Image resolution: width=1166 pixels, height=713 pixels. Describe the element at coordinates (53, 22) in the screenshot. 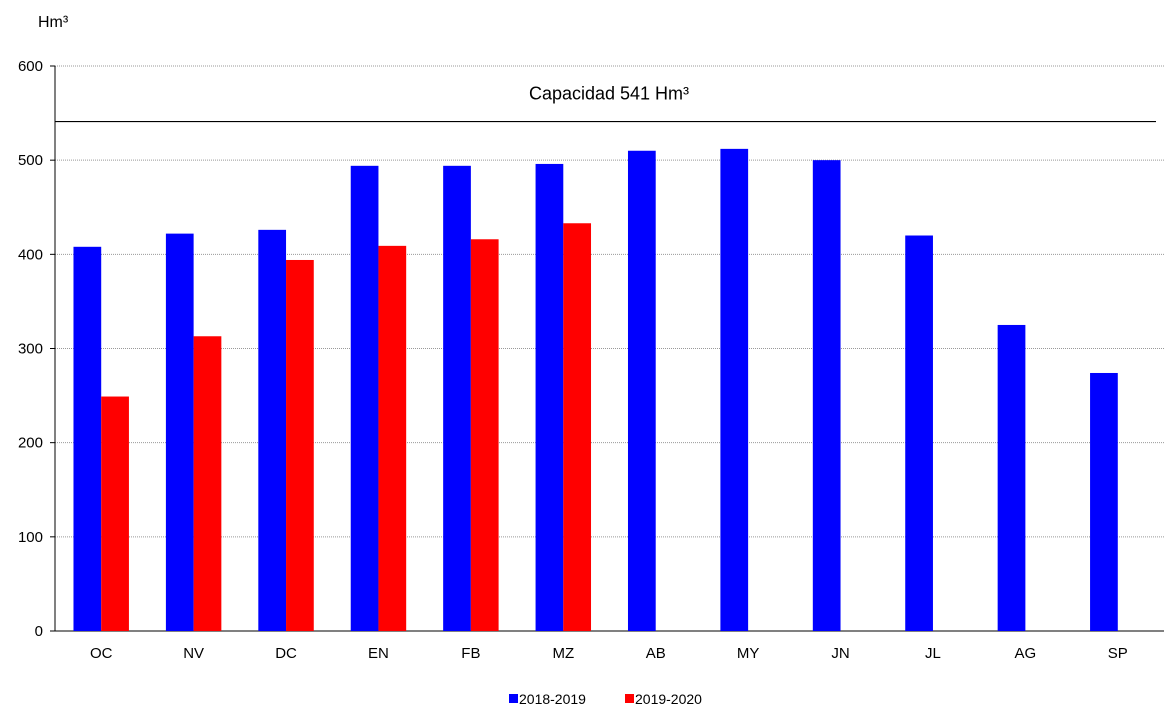

I see `y-axis-unit: Hm³` at that location.